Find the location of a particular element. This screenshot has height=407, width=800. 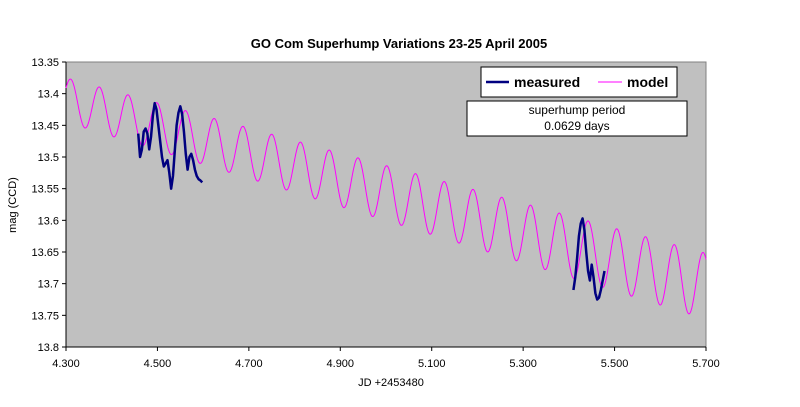

y-axis-label: mag (CCD) is located at coordinates (13, 205).